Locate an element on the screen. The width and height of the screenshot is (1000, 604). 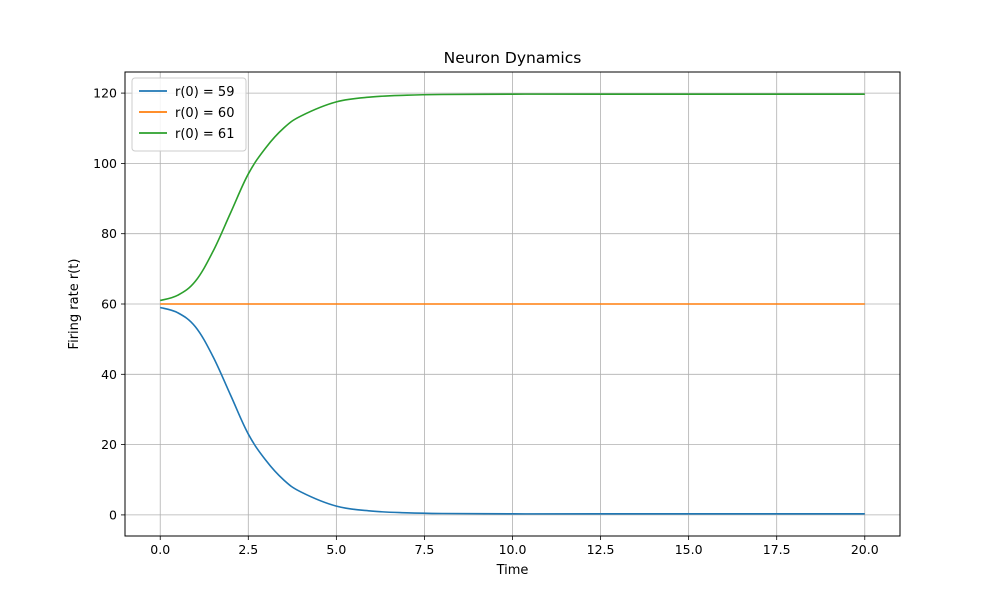
x-tick-label: 17.5 is located at coordinates (777, 549).